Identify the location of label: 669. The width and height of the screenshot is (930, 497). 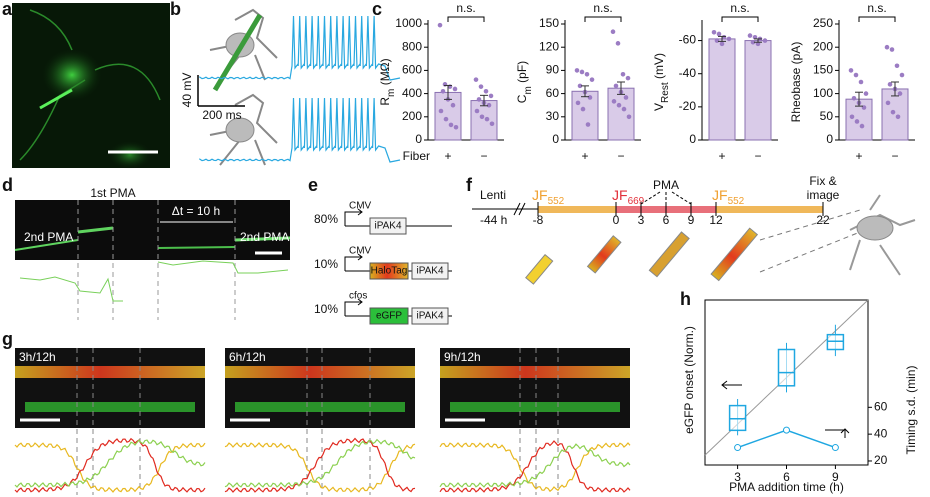
(636, 201).